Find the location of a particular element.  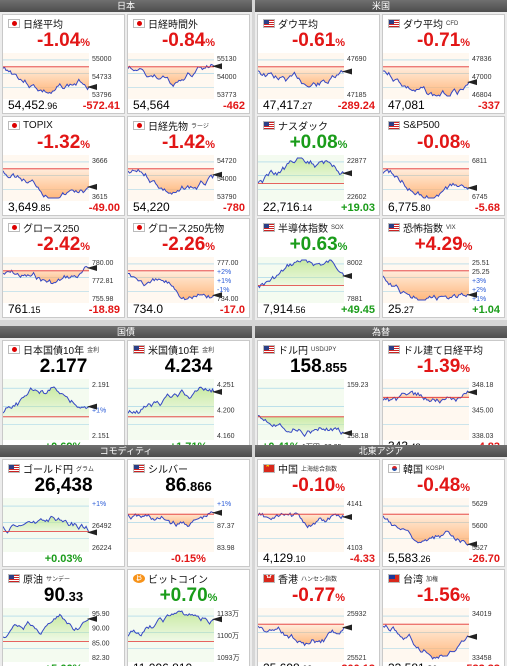

price-integer: 54,564 is located at coordinates (151, 105).